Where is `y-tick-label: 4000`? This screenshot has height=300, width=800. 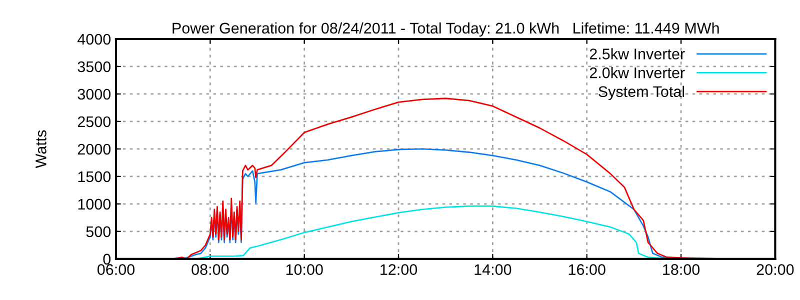
y-tick-label: 4000 is located at coordinates (94, 39).